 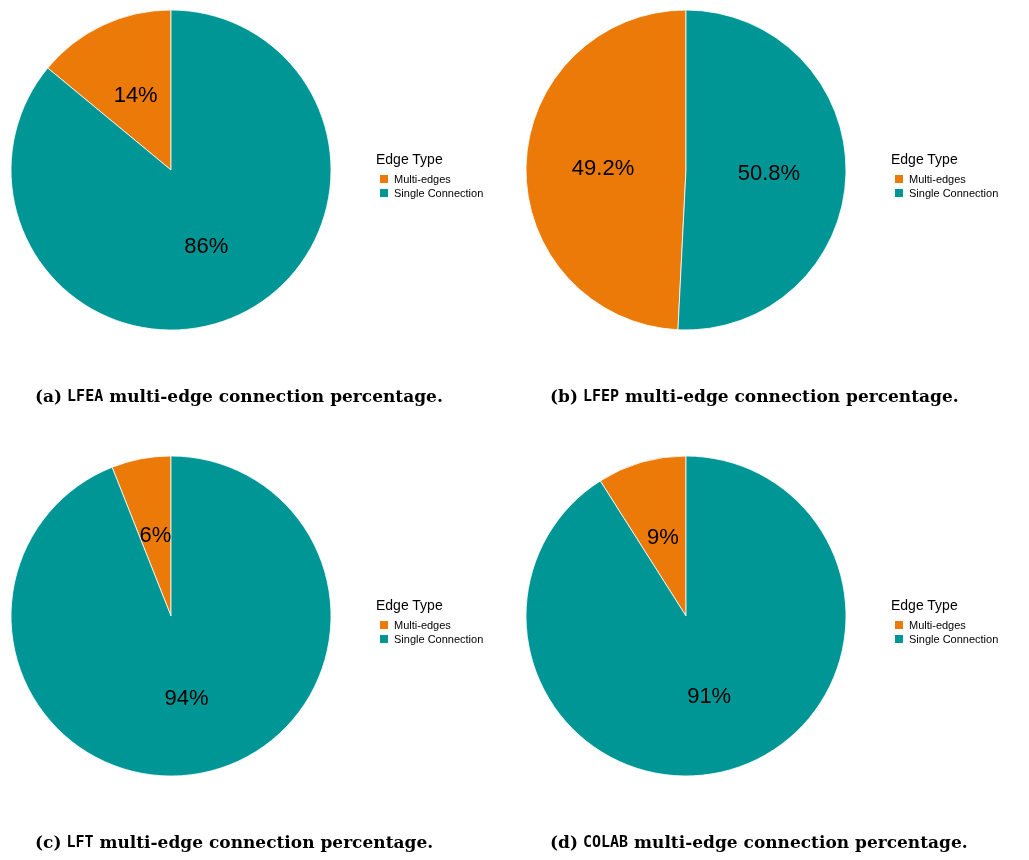 I want to click on data-label: 50.8%, so click(x=769, y=172).